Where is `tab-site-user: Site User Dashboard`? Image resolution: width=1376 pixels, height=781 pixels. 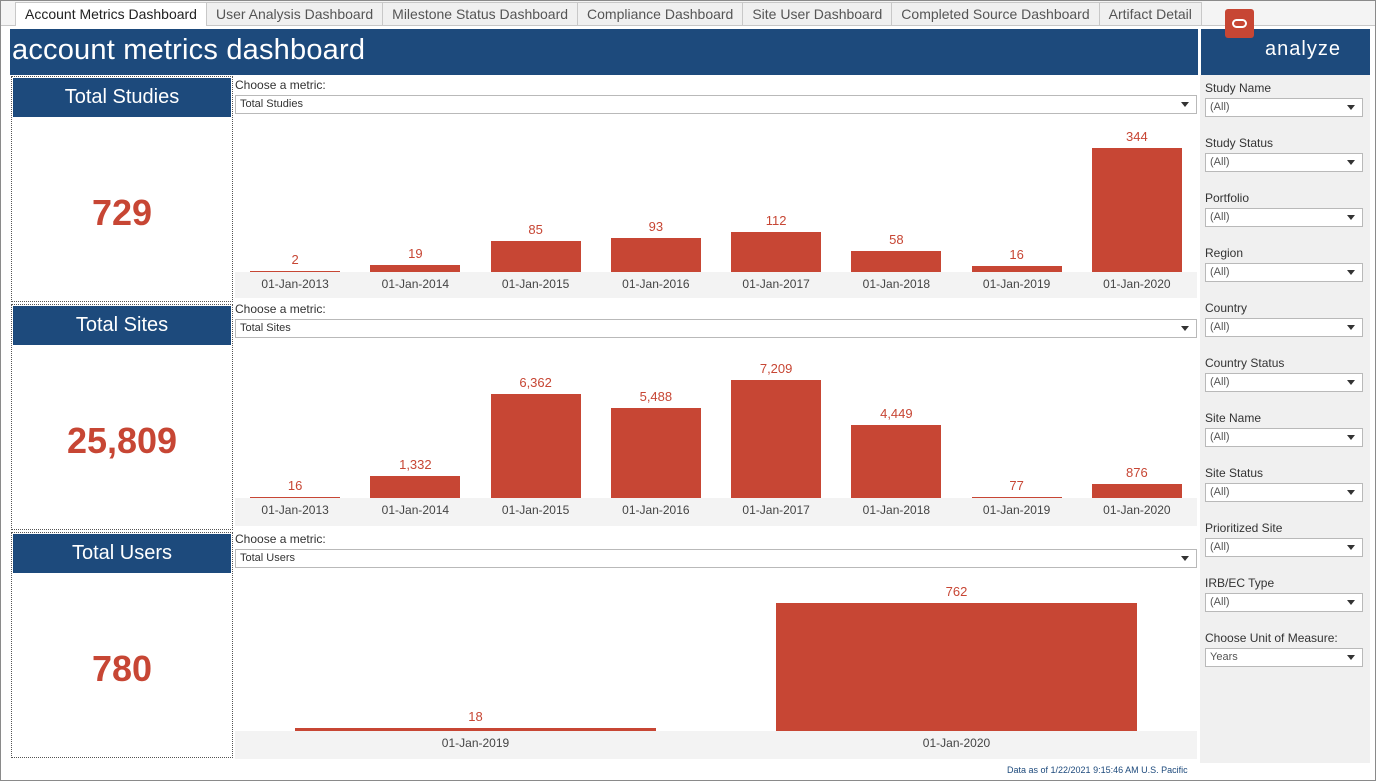 tab-site-user: Site User Dashboard is located at coordinates (818, 13).